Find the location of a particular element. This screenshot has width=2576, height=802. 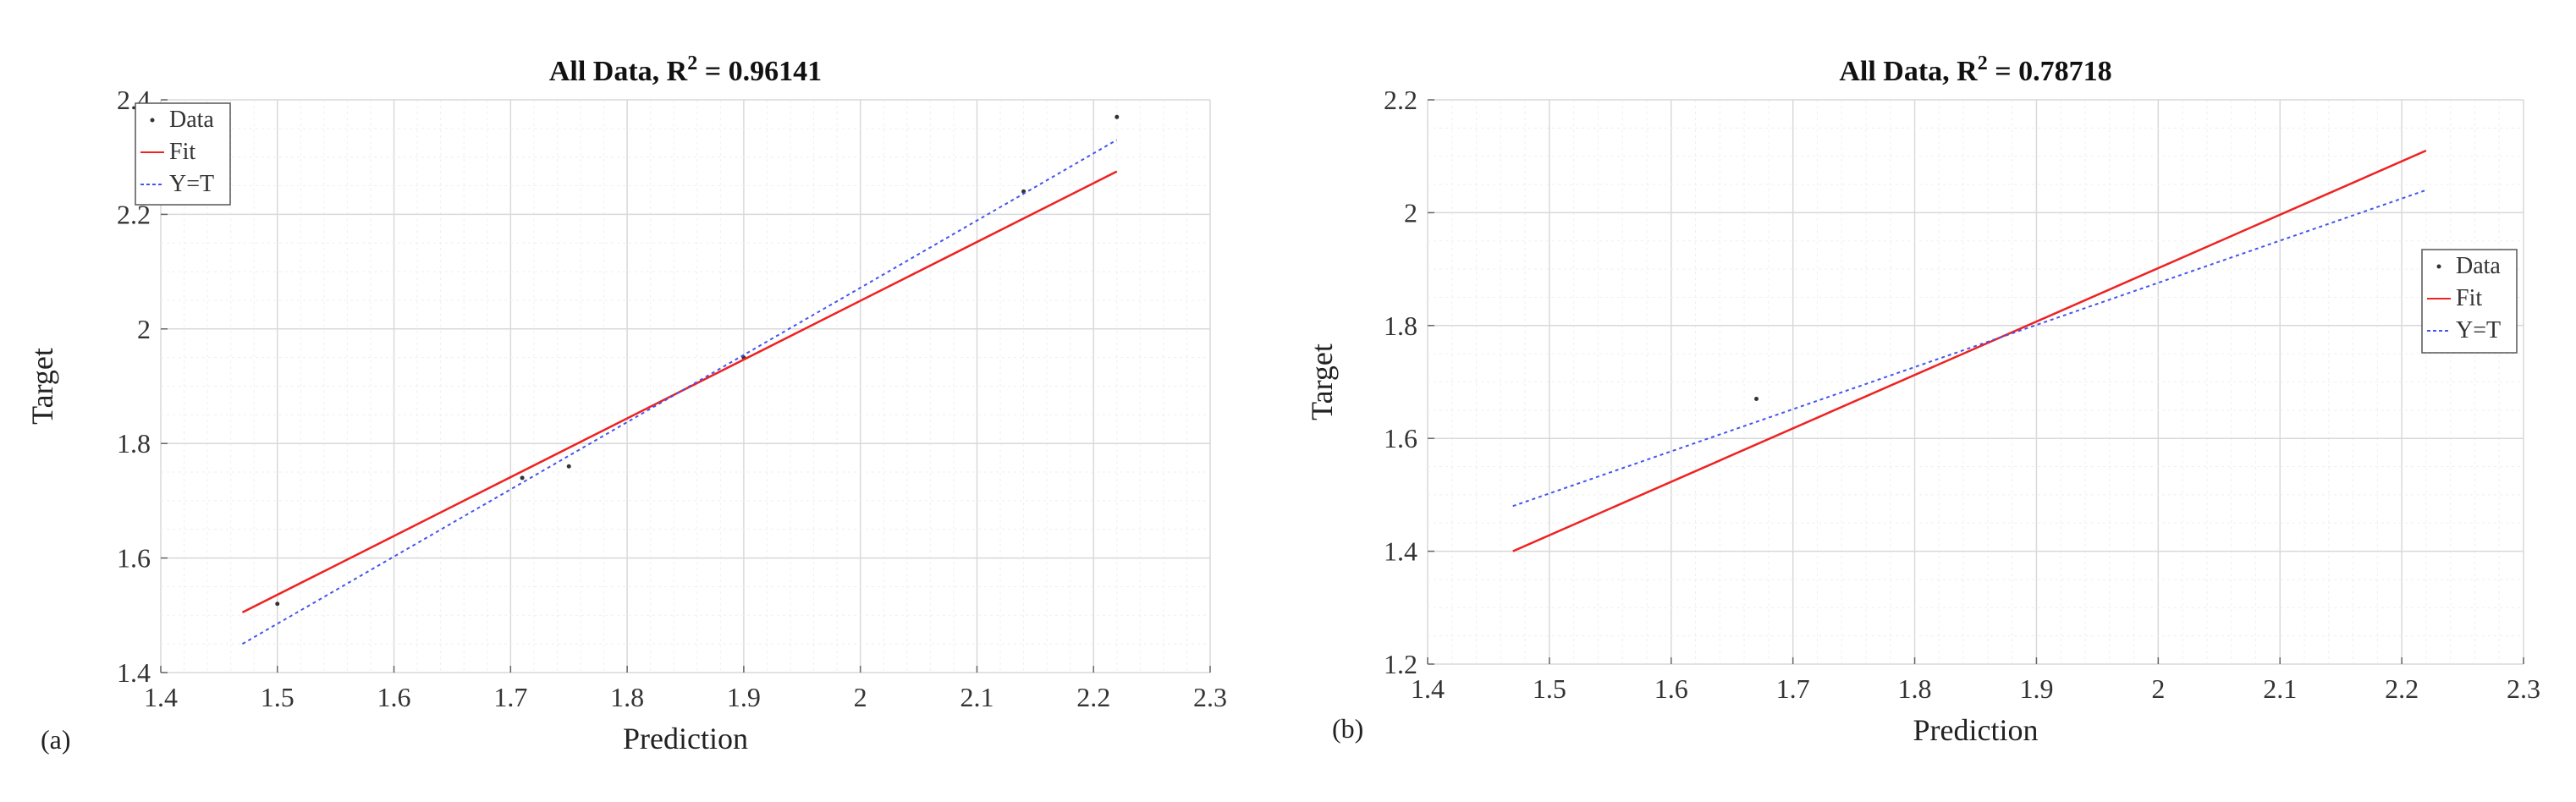

title-value: = 0.96141 is located at coordinates (759, 71).